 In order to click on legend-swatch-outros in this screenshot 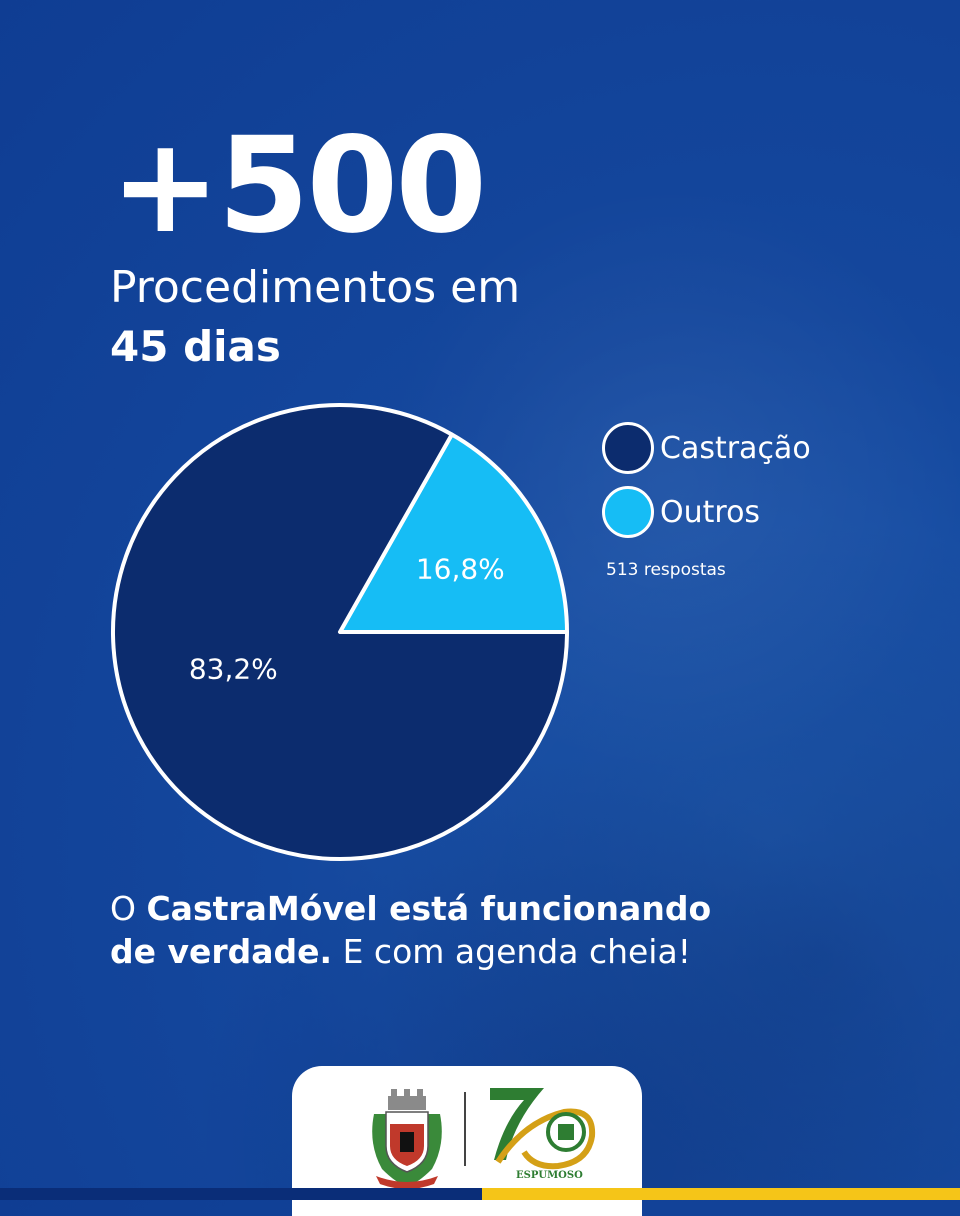, I will do `click(628, 512)`.